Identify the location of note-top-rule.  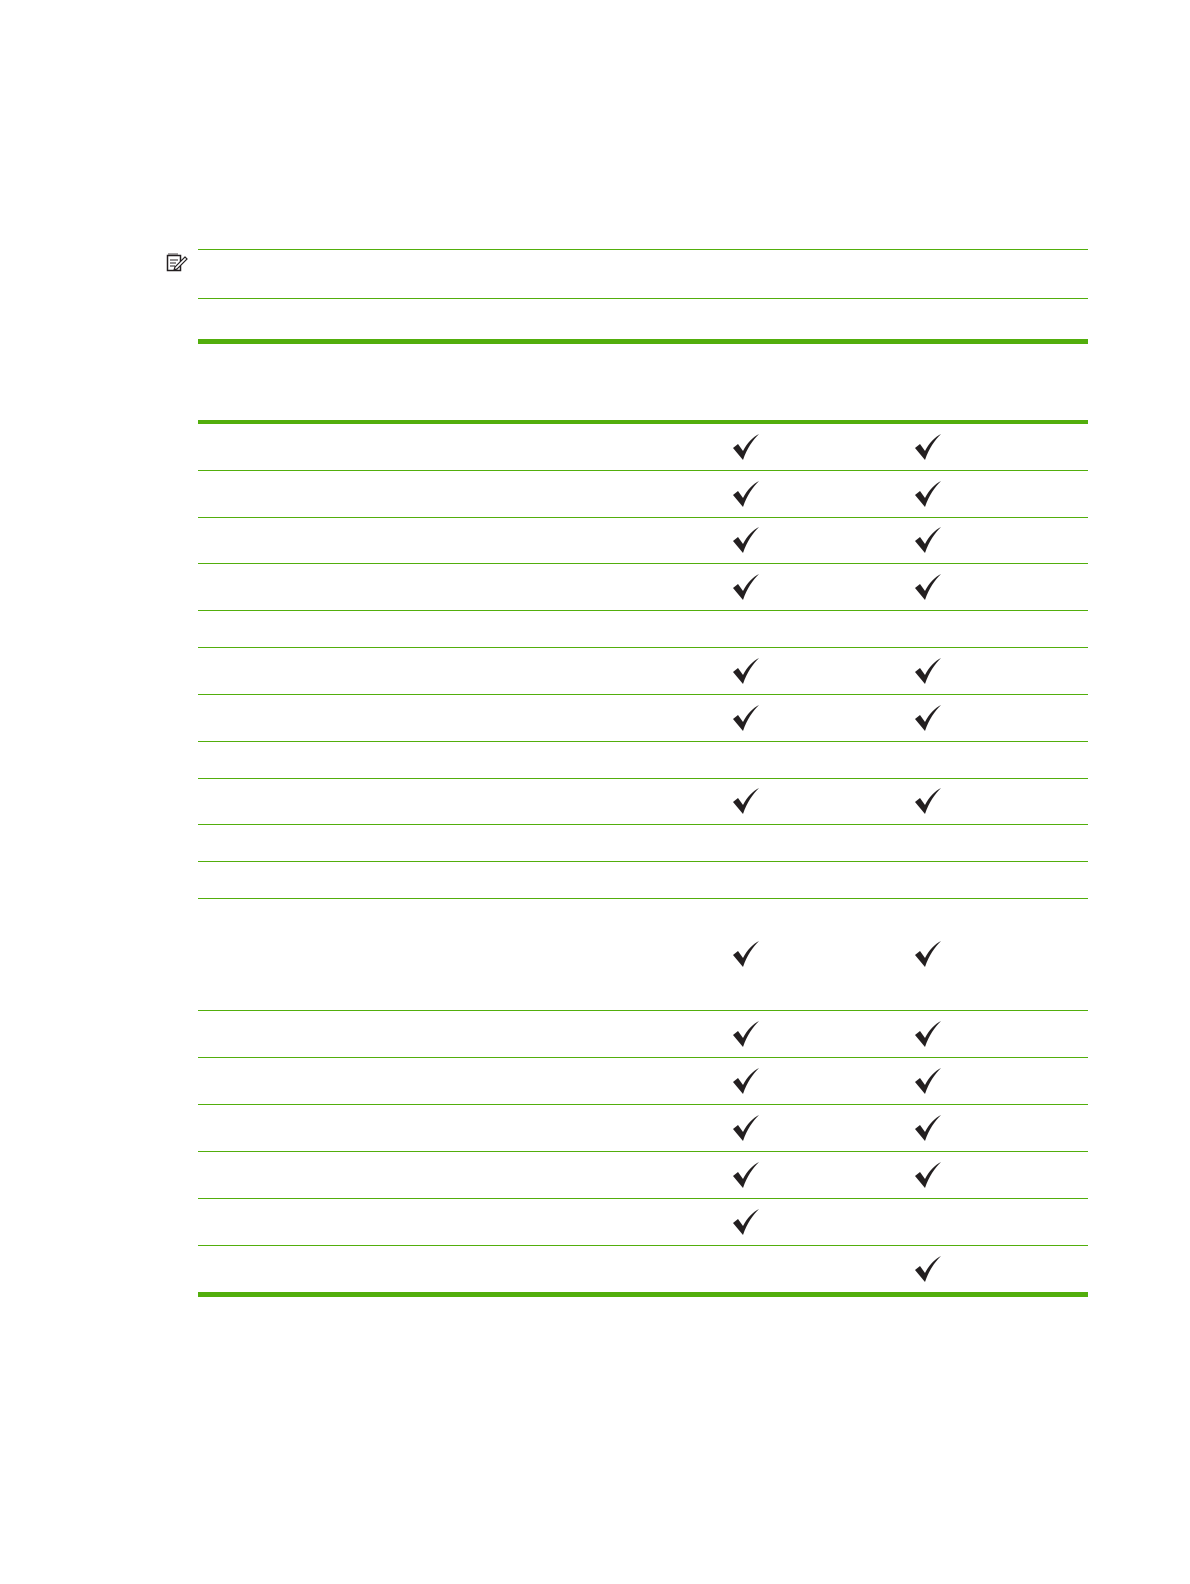
(643, 249).